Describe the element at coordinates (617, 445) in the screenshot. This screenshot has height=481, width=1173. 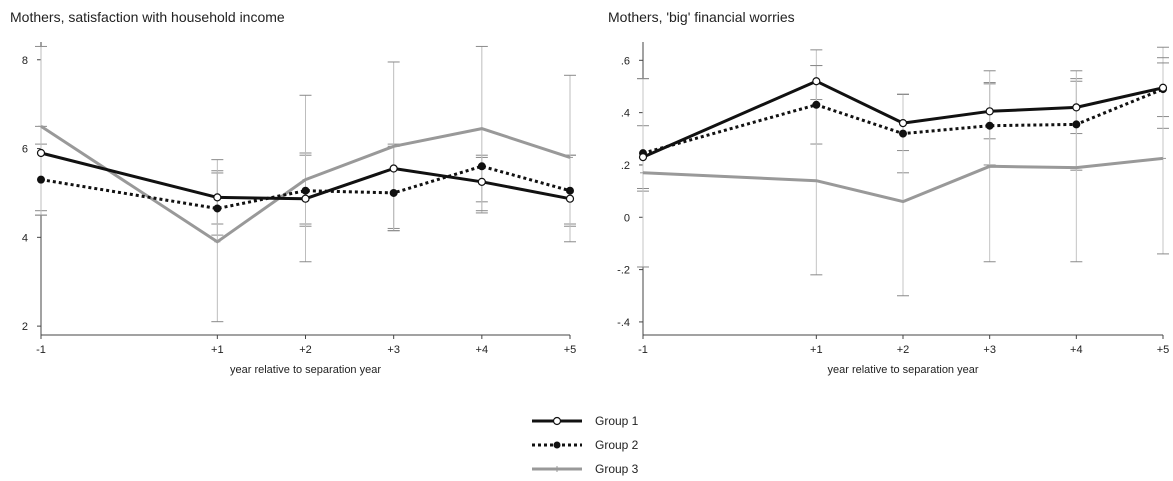
I see `legend-label: Group 2` at that location.